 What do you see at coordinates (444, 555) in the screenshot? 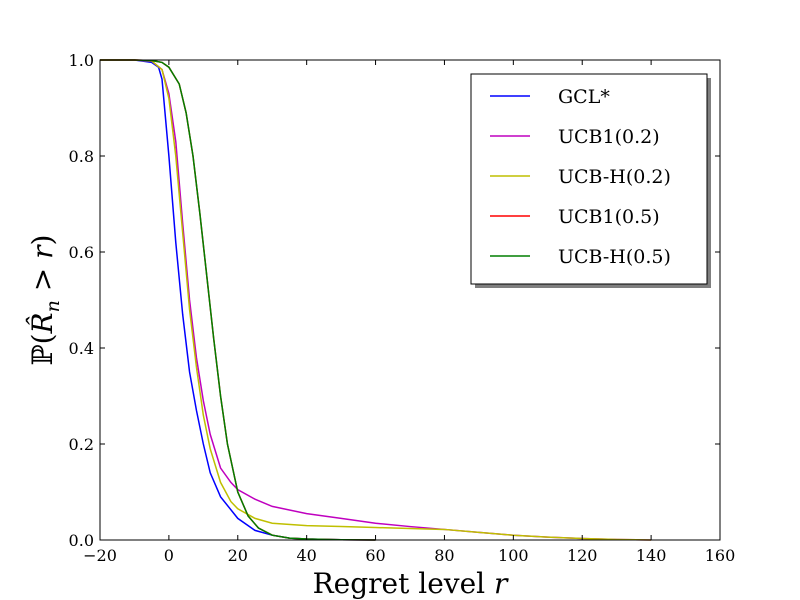
I see `x-tick-label: 80` at bounding box center [444, 555].